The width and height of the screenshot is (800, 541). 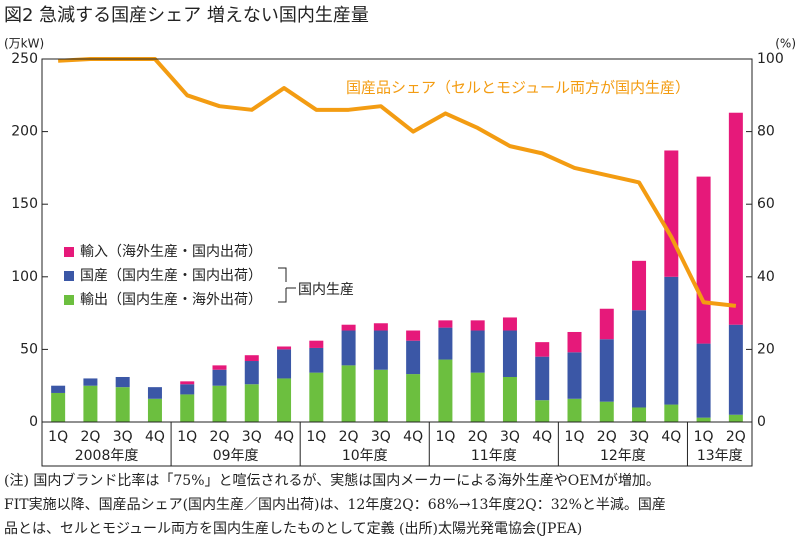 I want to click on y-tick-label: 0, so click(x=33, y=422).